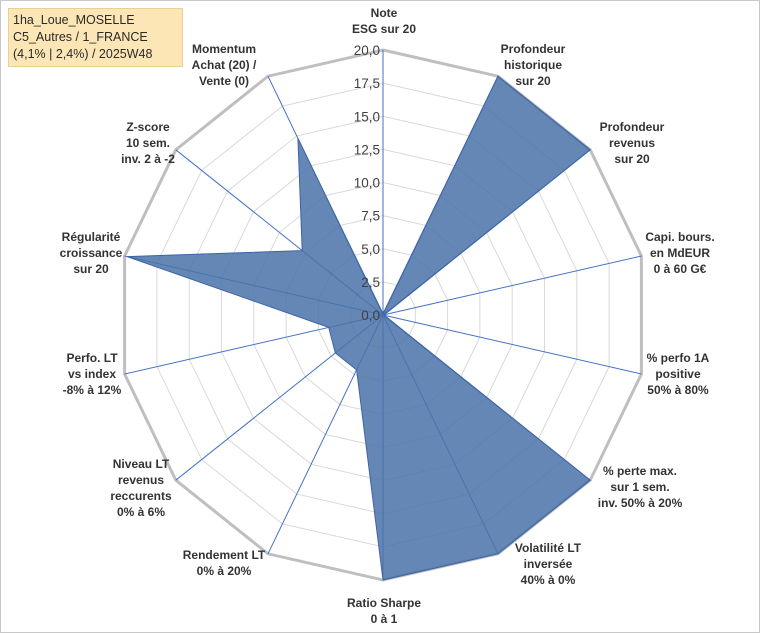 This screenshot has width=760, height=633. I want to click on axis-label: Capi. bours. en MdEUR 0 à 60 G€, so click(679, 253).